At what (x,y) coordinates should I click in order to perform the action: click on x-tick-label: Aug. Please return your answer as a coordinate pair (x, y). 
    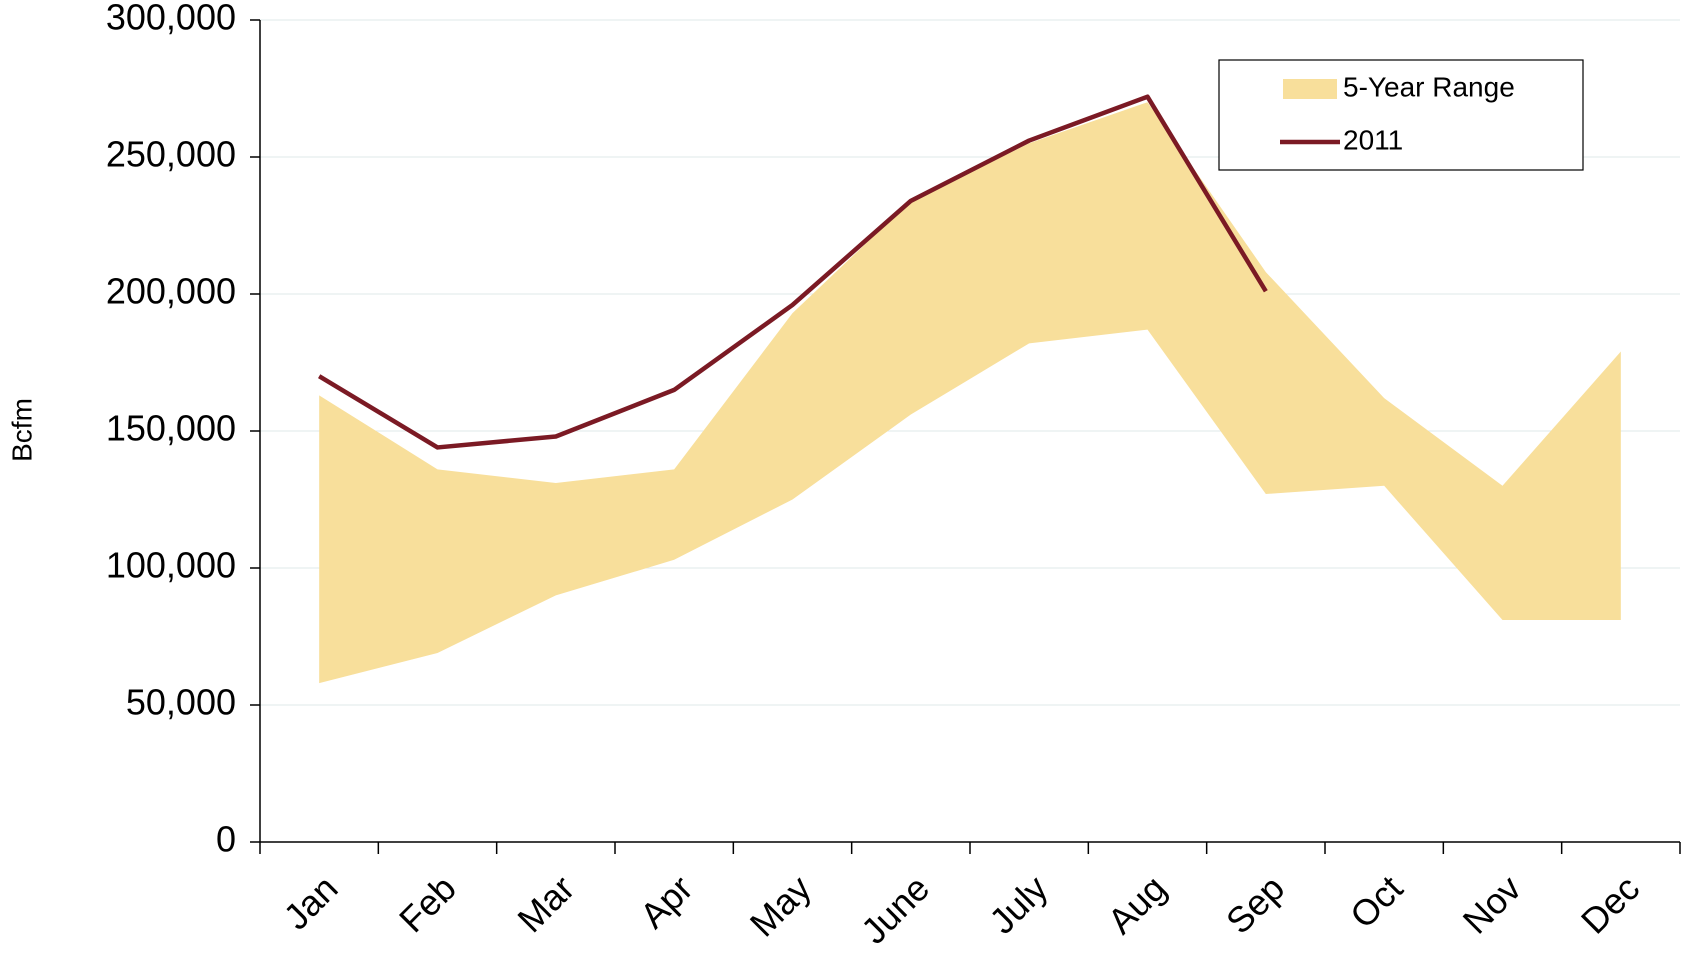
    Looking at the image, I should click on (1137, 904).